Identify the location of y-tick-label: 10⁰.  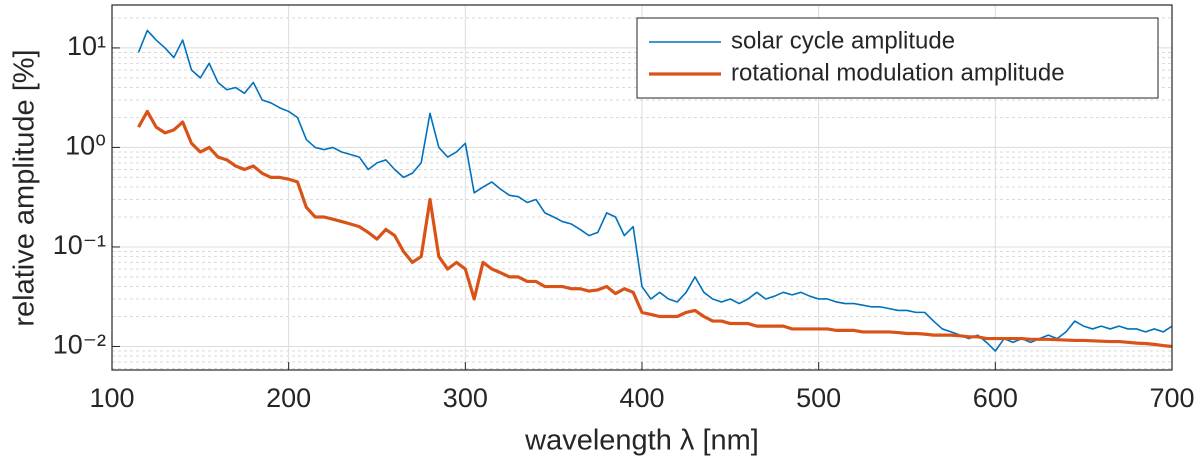
(85, 146).